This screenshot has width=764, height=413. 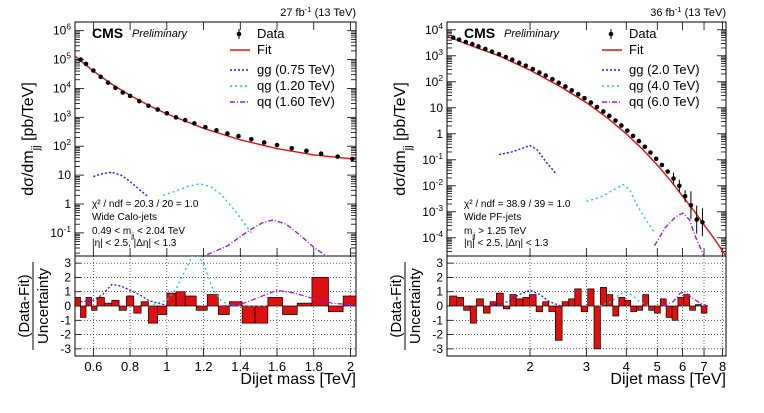 I want to click on ratio-y-title-num: (Data-Fit), so click(x=396, y=305).